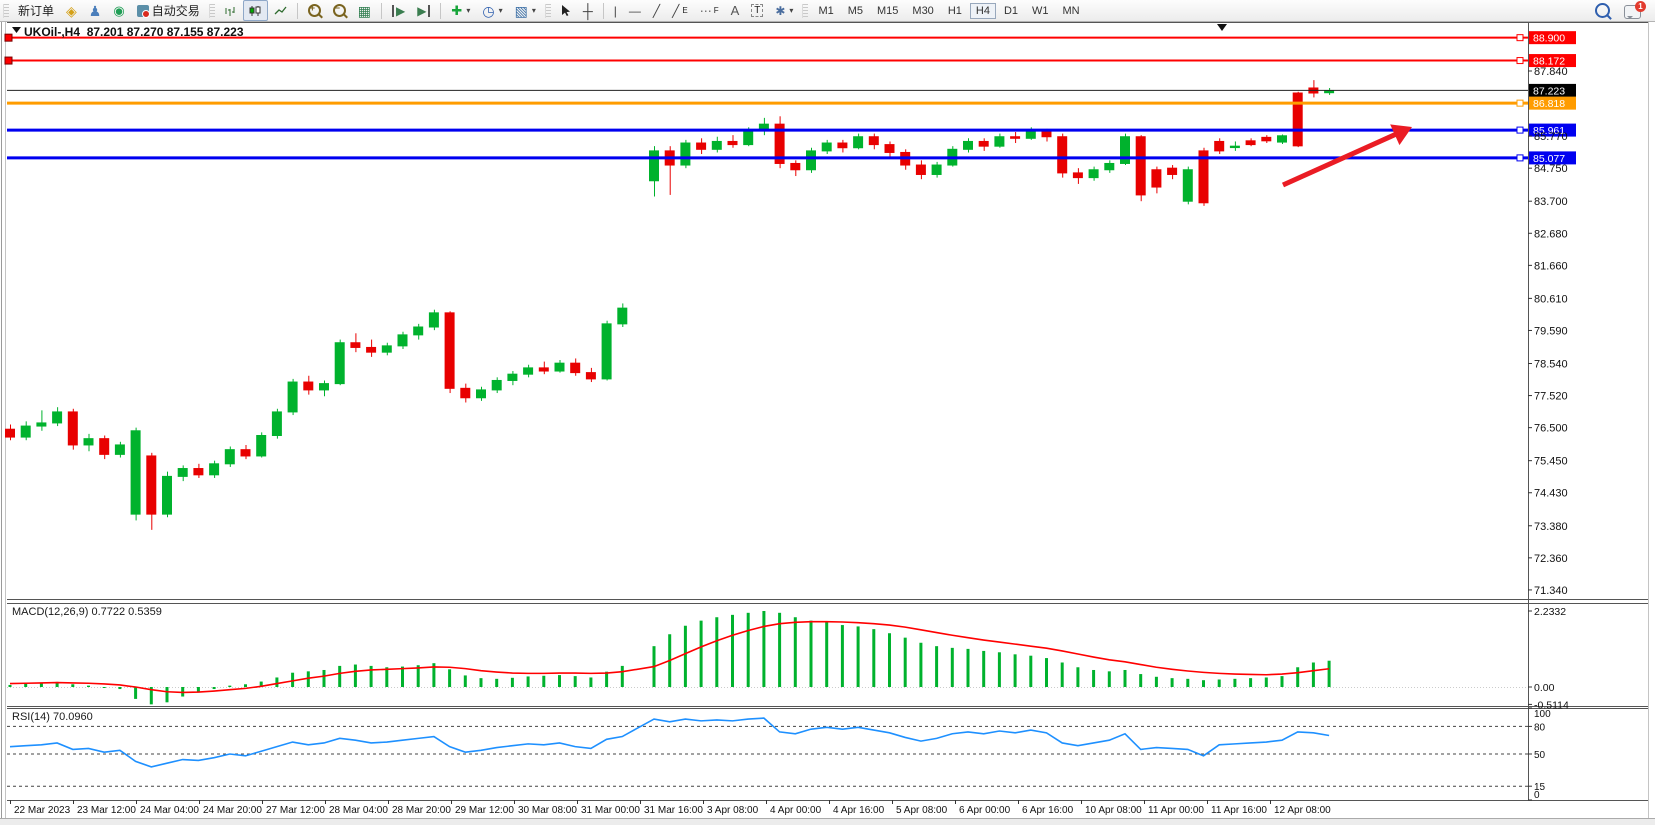 This screenshot has width=1655, height=825. What do you see at coordinates (1010, 10) in the screenshot?
I see `timeframe-D1: D1` at bounding box center [1010, 10].